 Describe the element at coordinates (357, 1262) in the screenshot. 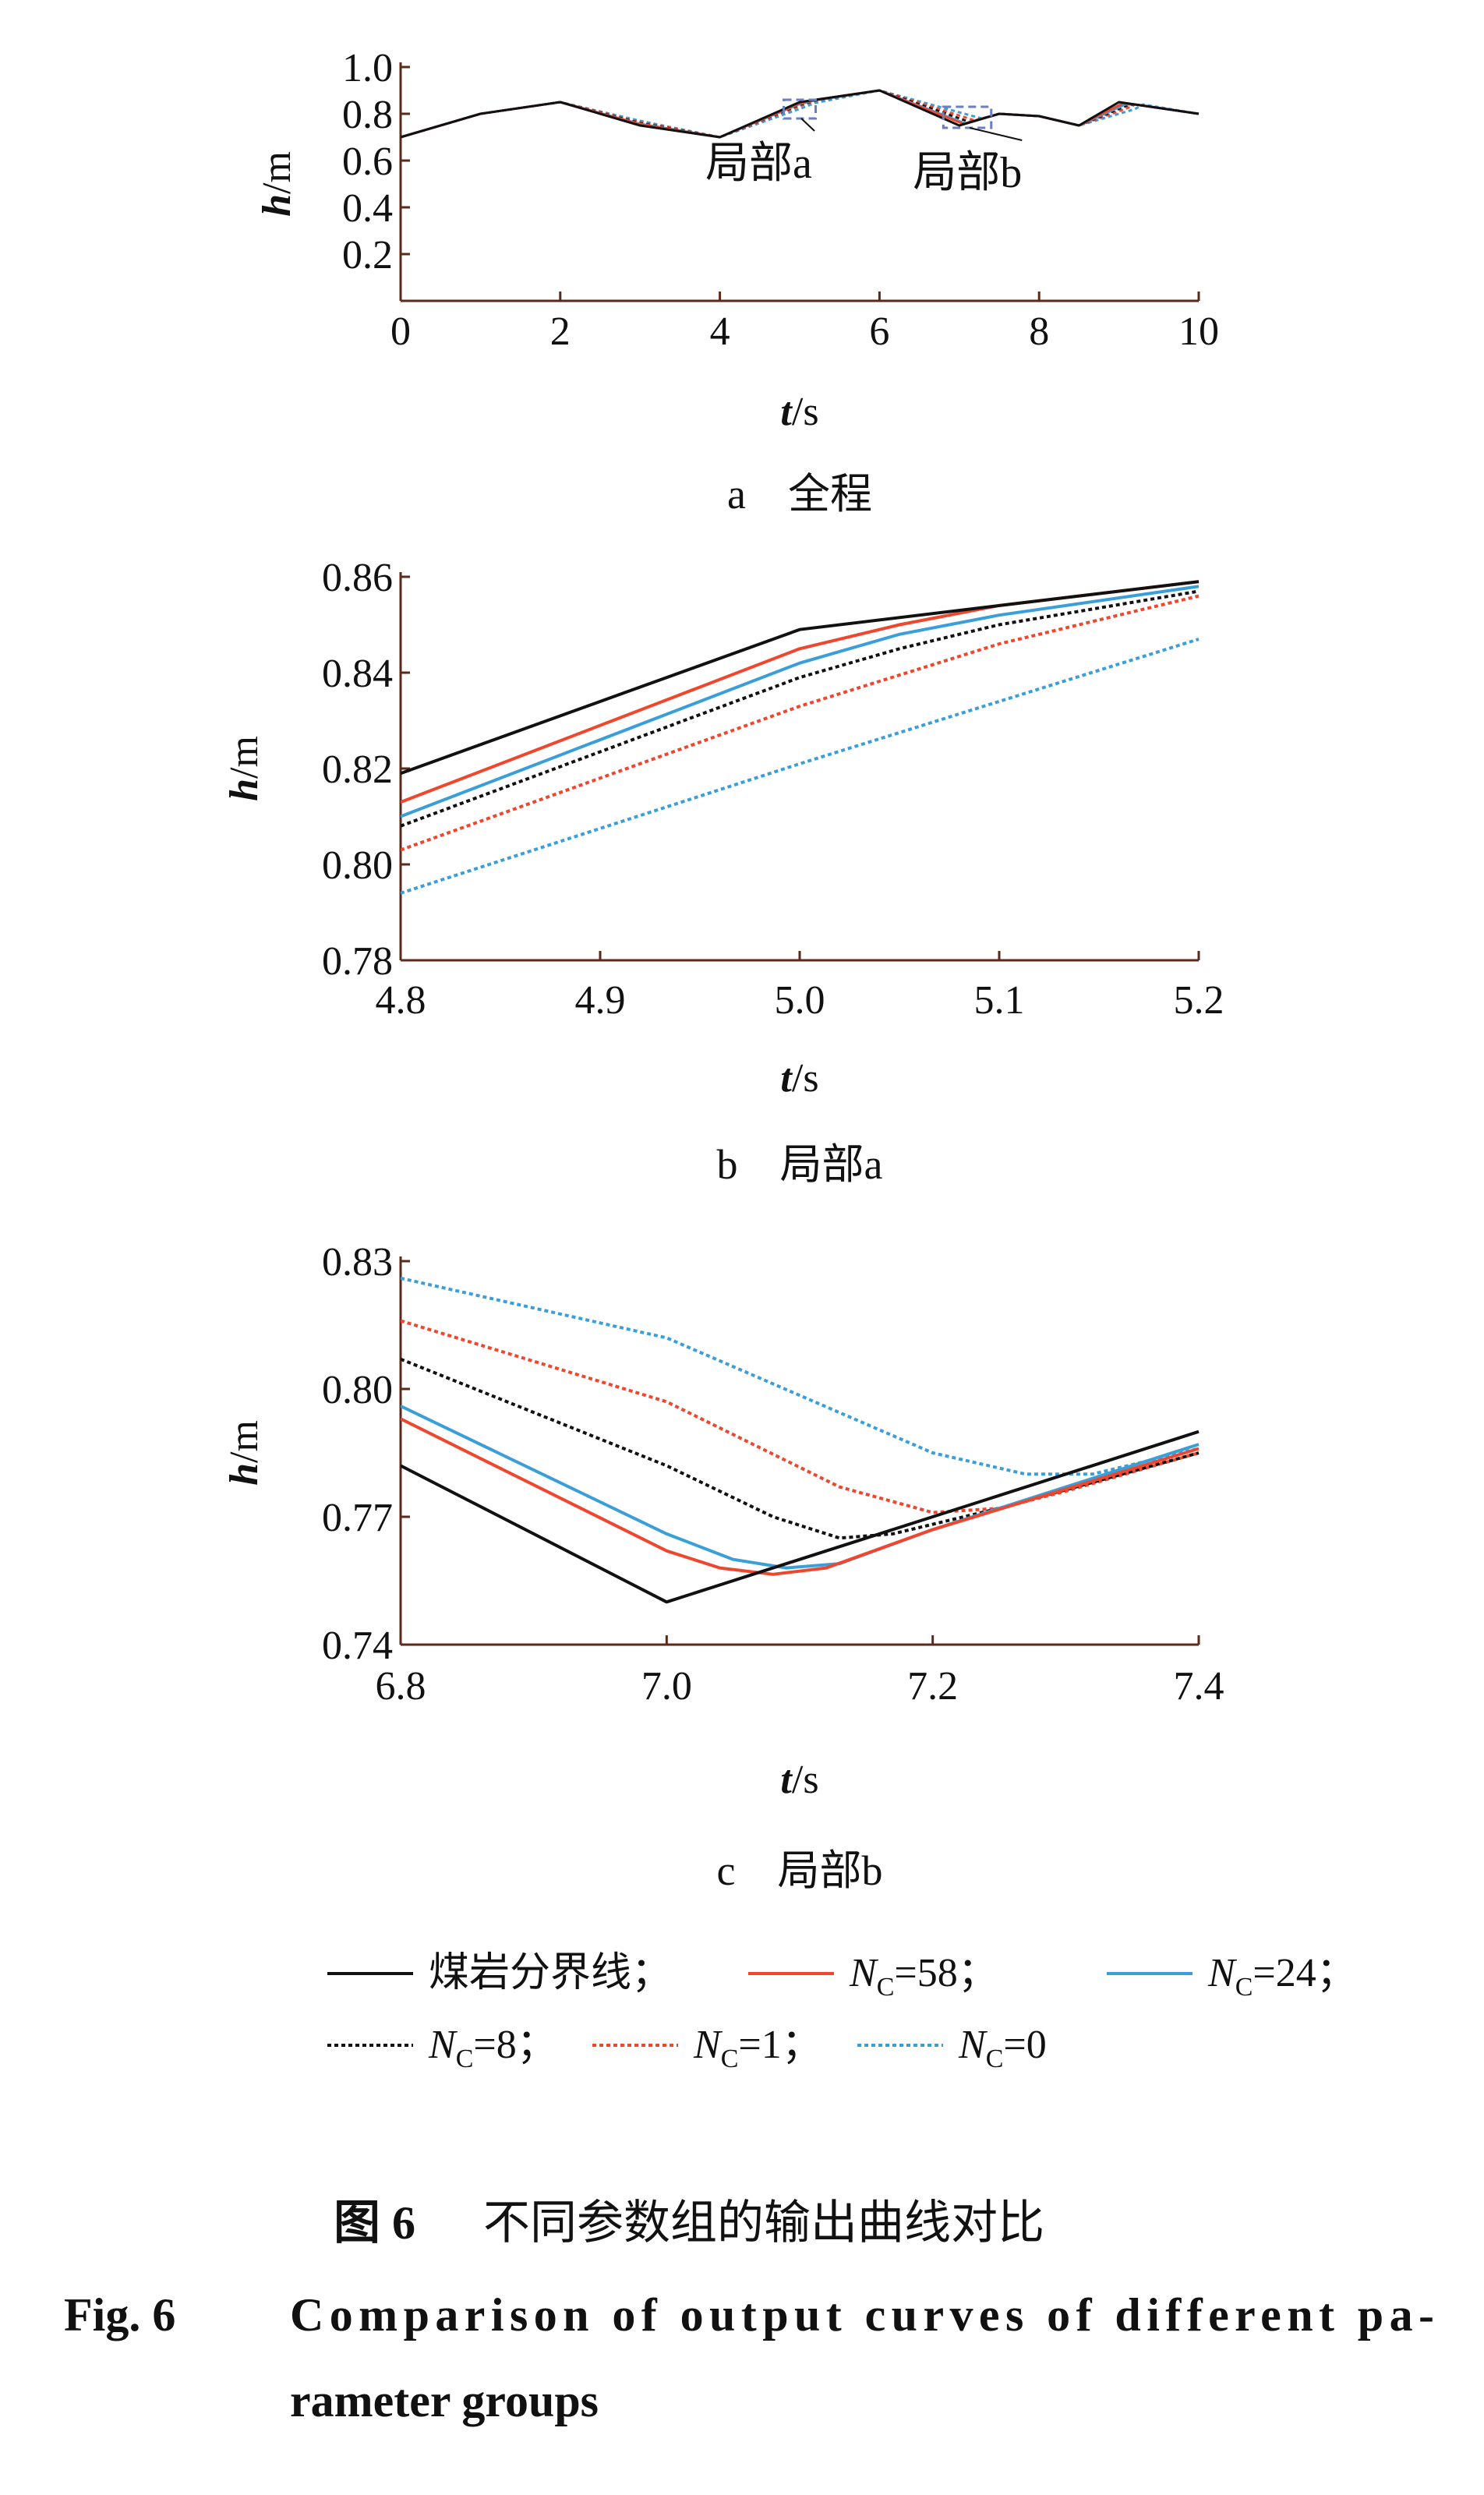

I see `y-tick-label: 0.83` at that location.